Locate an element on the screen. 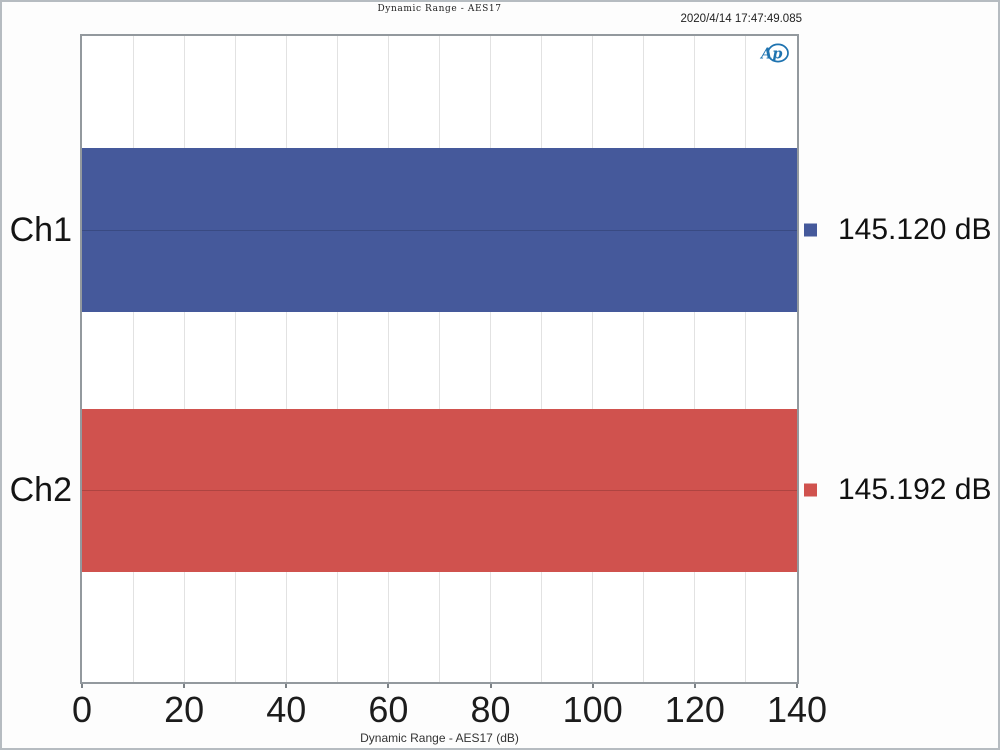 The height and width of the screenshot is (750, 1000). value-label-ch2: 145.192 dB is located at coordinates (915, 490).